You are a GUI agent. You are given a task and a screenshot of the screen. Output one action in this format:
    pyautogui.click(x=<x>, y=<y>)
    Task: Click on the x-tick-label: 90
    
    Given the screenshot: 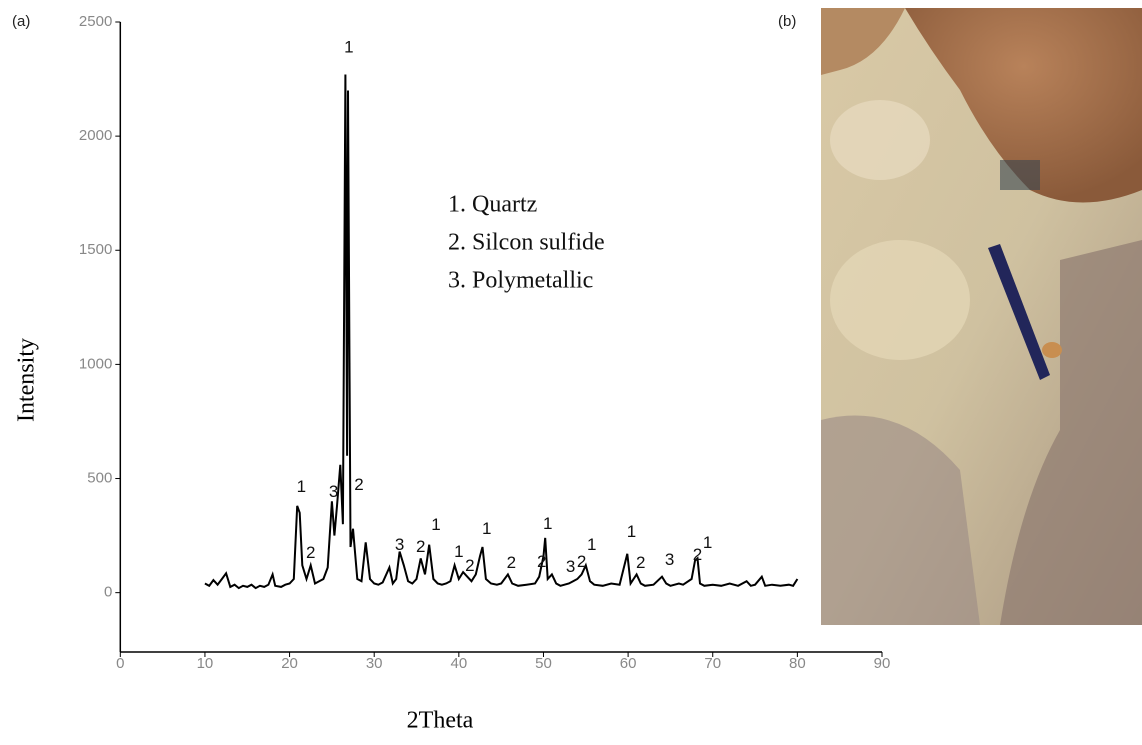 What is the action you would take?
    pyautogui.click(x=882, y=663)
    